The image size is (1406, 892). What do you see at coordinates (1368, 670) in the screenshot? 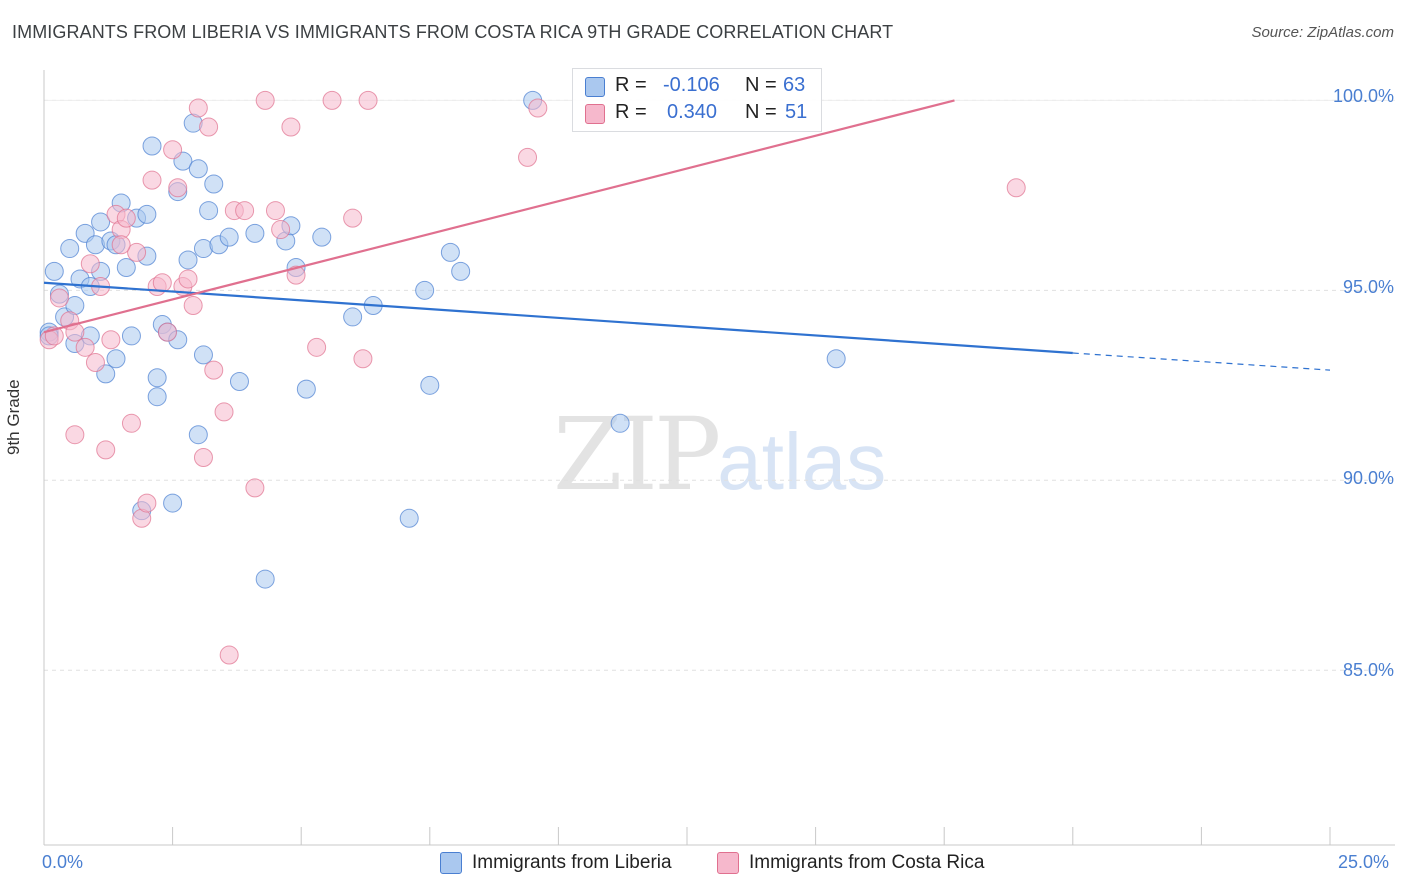
I see `y-tick-label-85: 85.0%` at bounding box center [1368, 670].